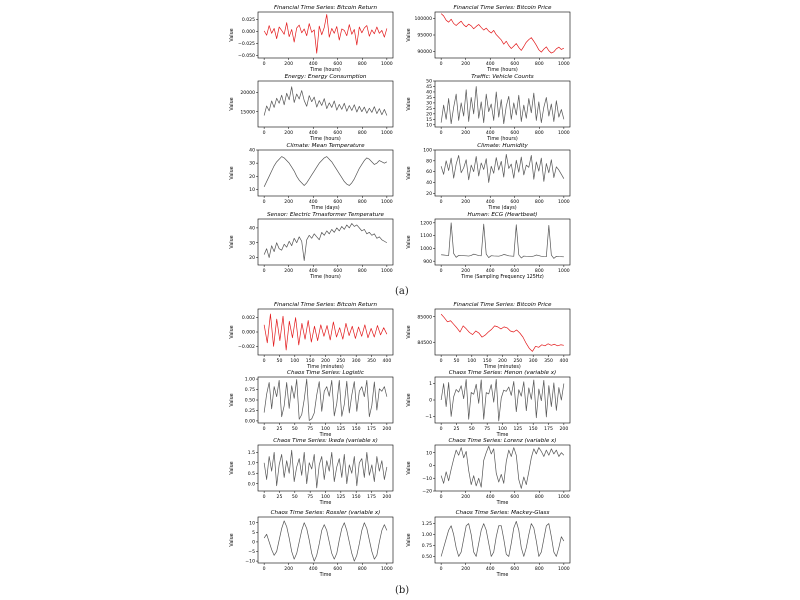  Describe the element at coordinates (429, 87) in the screenshot. I see `y-tick-label: 45` at that location.